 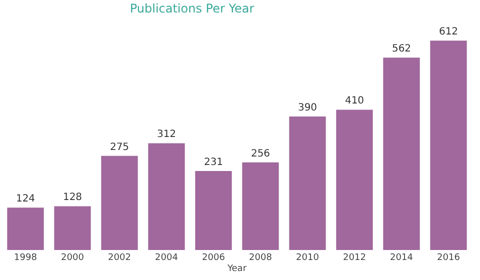 What do you see at coordinates (260, 258) in the screenshot?
I see `x-tick-label: 2008` at bounding box center [260, 258].